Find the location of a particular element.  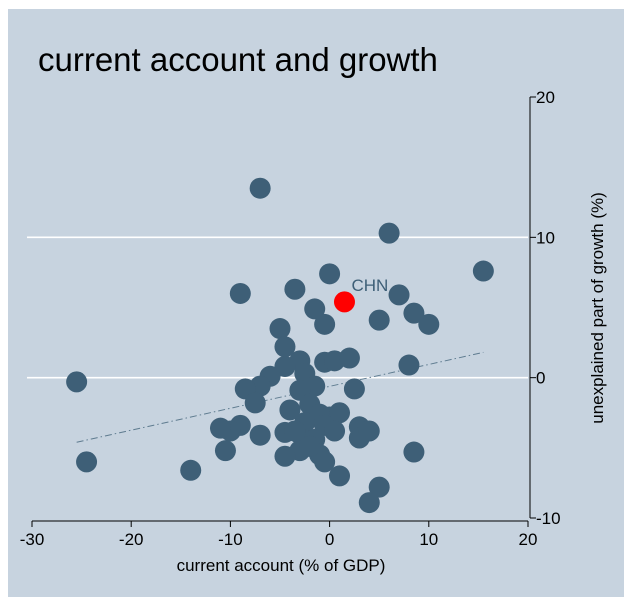

y-axis-label: unexplained part of growth (%) is located at coordinates (597, 308).